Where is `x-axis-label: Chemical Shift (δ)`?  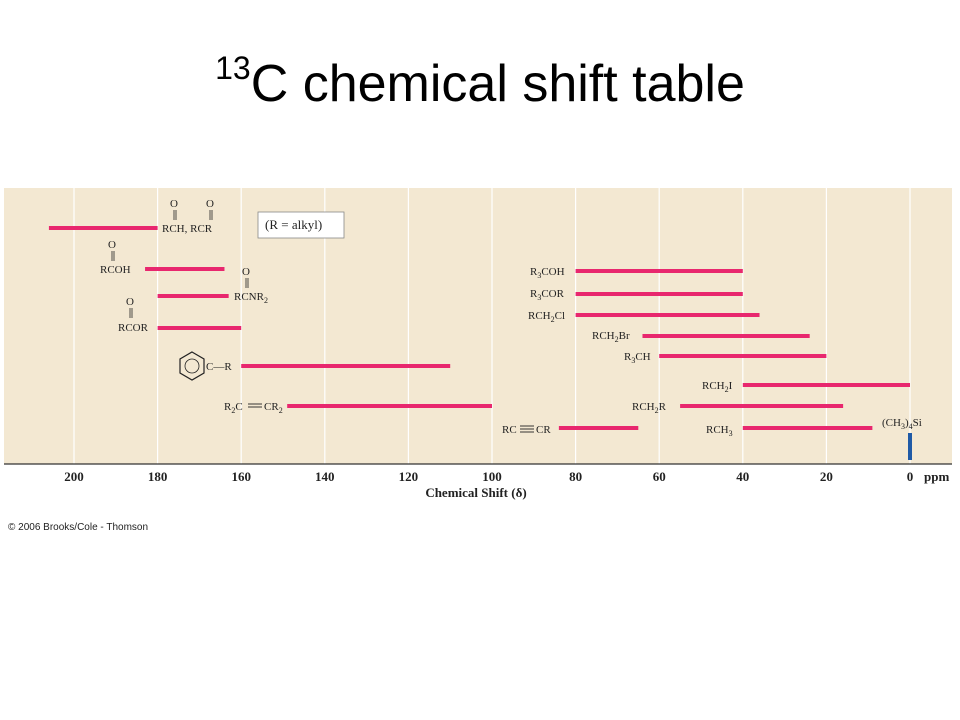
x-axis-label: Chemical Shift (δ) is located at coordinates (475, 492).